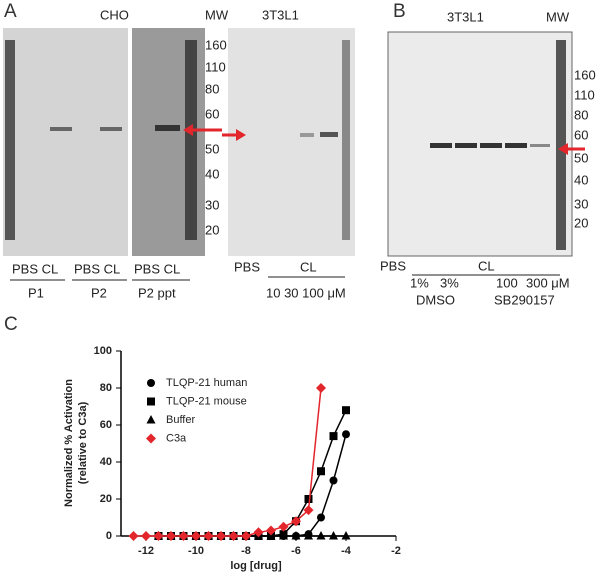 This screenshot has width=601, height=577. What do you see at coordinates (435, 299) in the screenshot?
I see `group-label: DMSO` at bounding box center [435, 299].